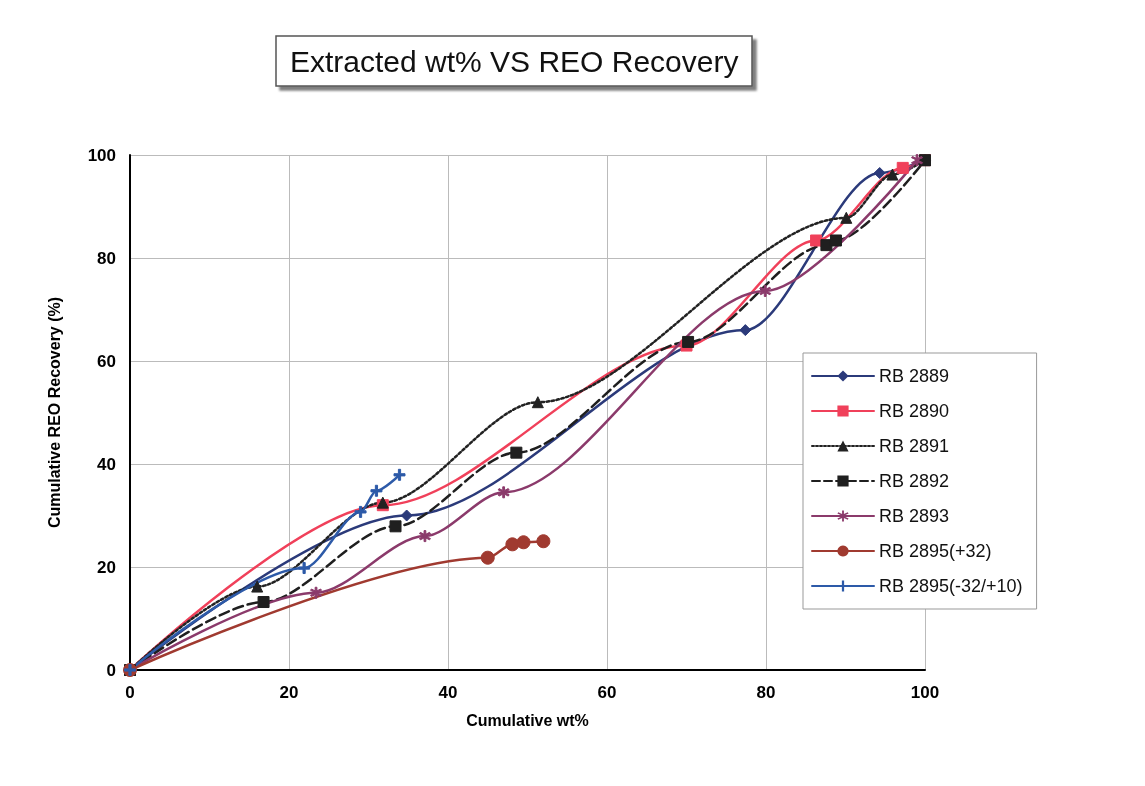 The image size is (1145, 786). What do you see at coordinates (607, 692) in the screenshot?
I see `x-tick-label: 60` at bounding box center [607, 692].